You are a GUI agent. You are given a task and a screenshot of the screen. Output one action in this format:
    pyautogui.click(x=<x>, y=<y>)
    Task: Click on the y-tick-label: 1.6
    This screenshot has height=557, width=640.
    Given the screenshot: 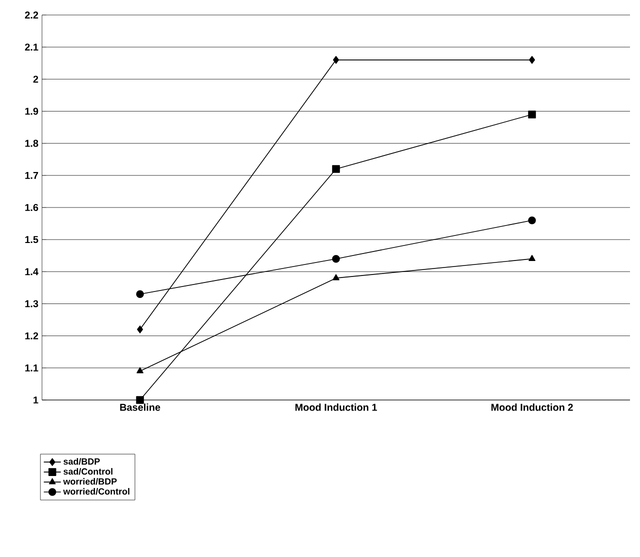 What is the action you would take?
    pyautogui.click(x=31, y=208)
    